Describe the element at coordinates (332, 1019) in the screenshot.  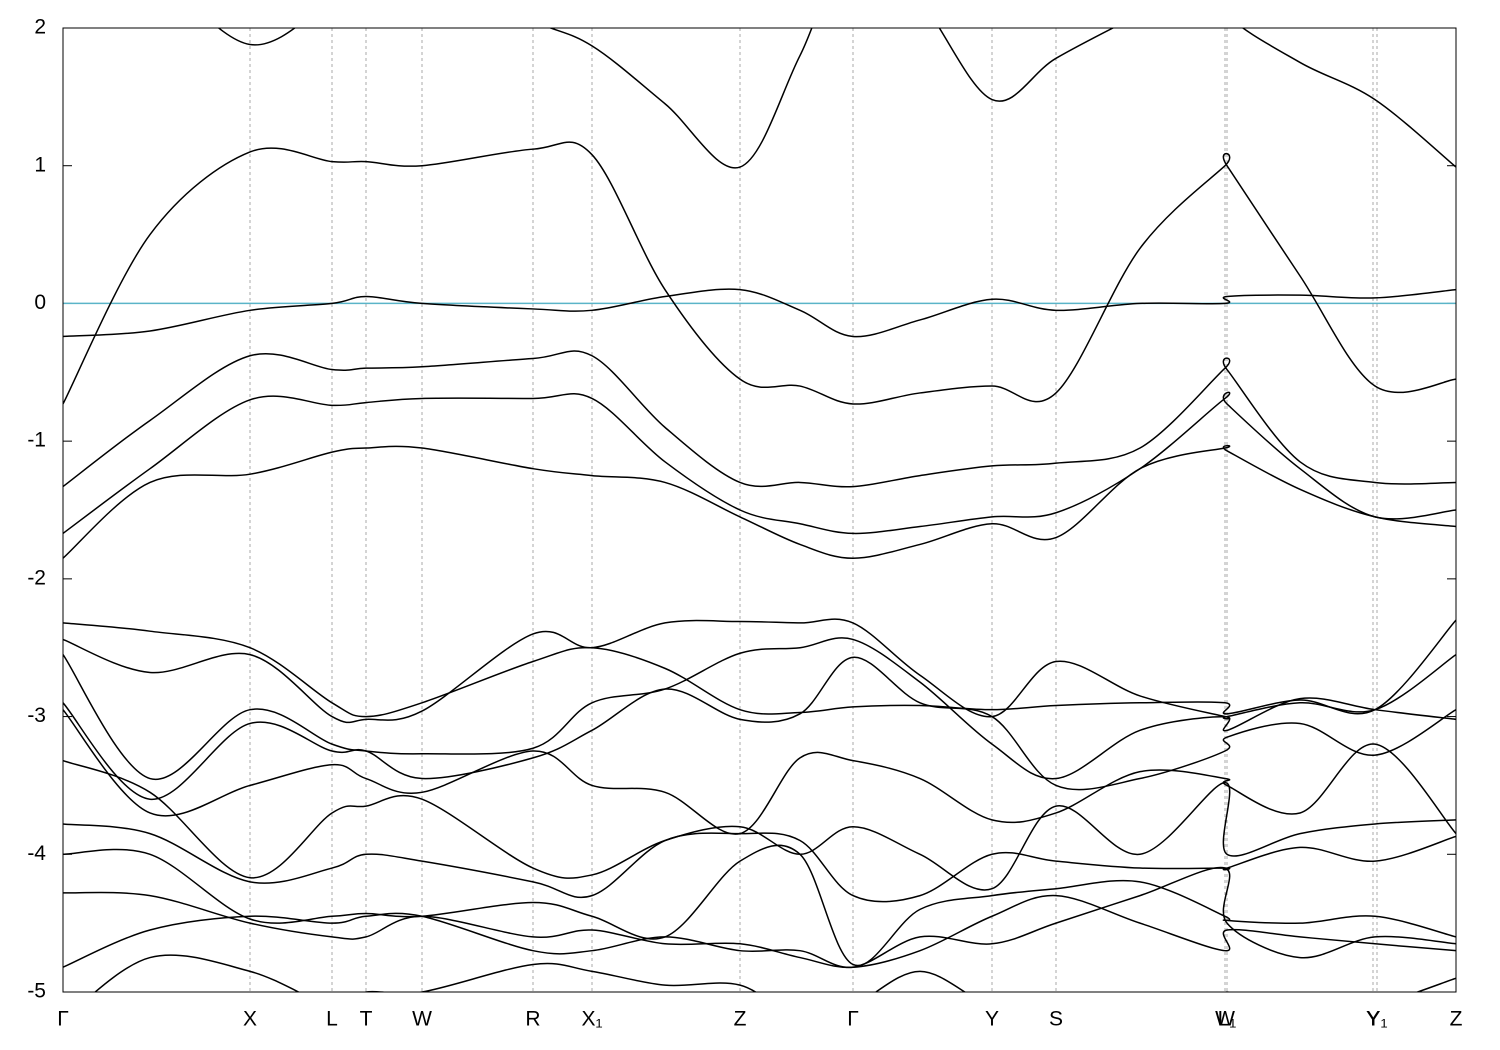
I see `x-tick-label: L` at that location.